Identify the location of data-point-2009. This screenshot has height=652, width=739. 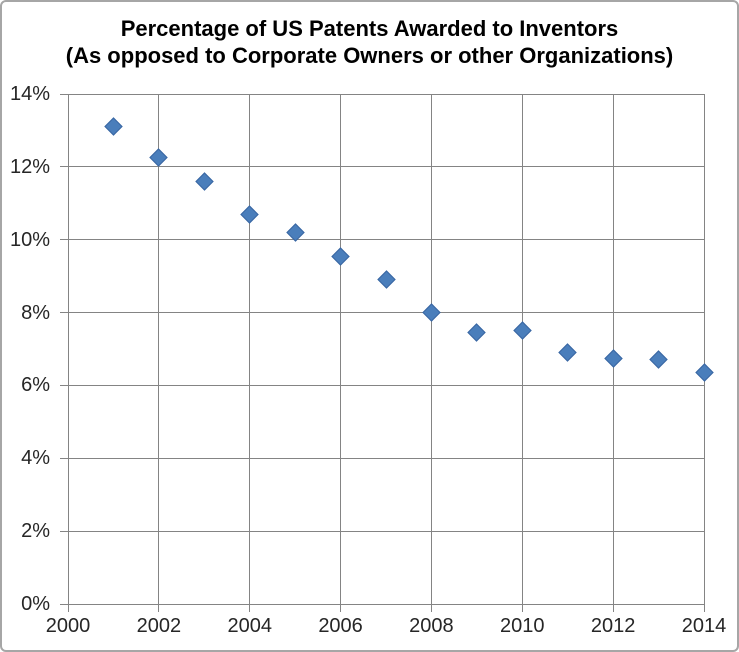
(477, 332).